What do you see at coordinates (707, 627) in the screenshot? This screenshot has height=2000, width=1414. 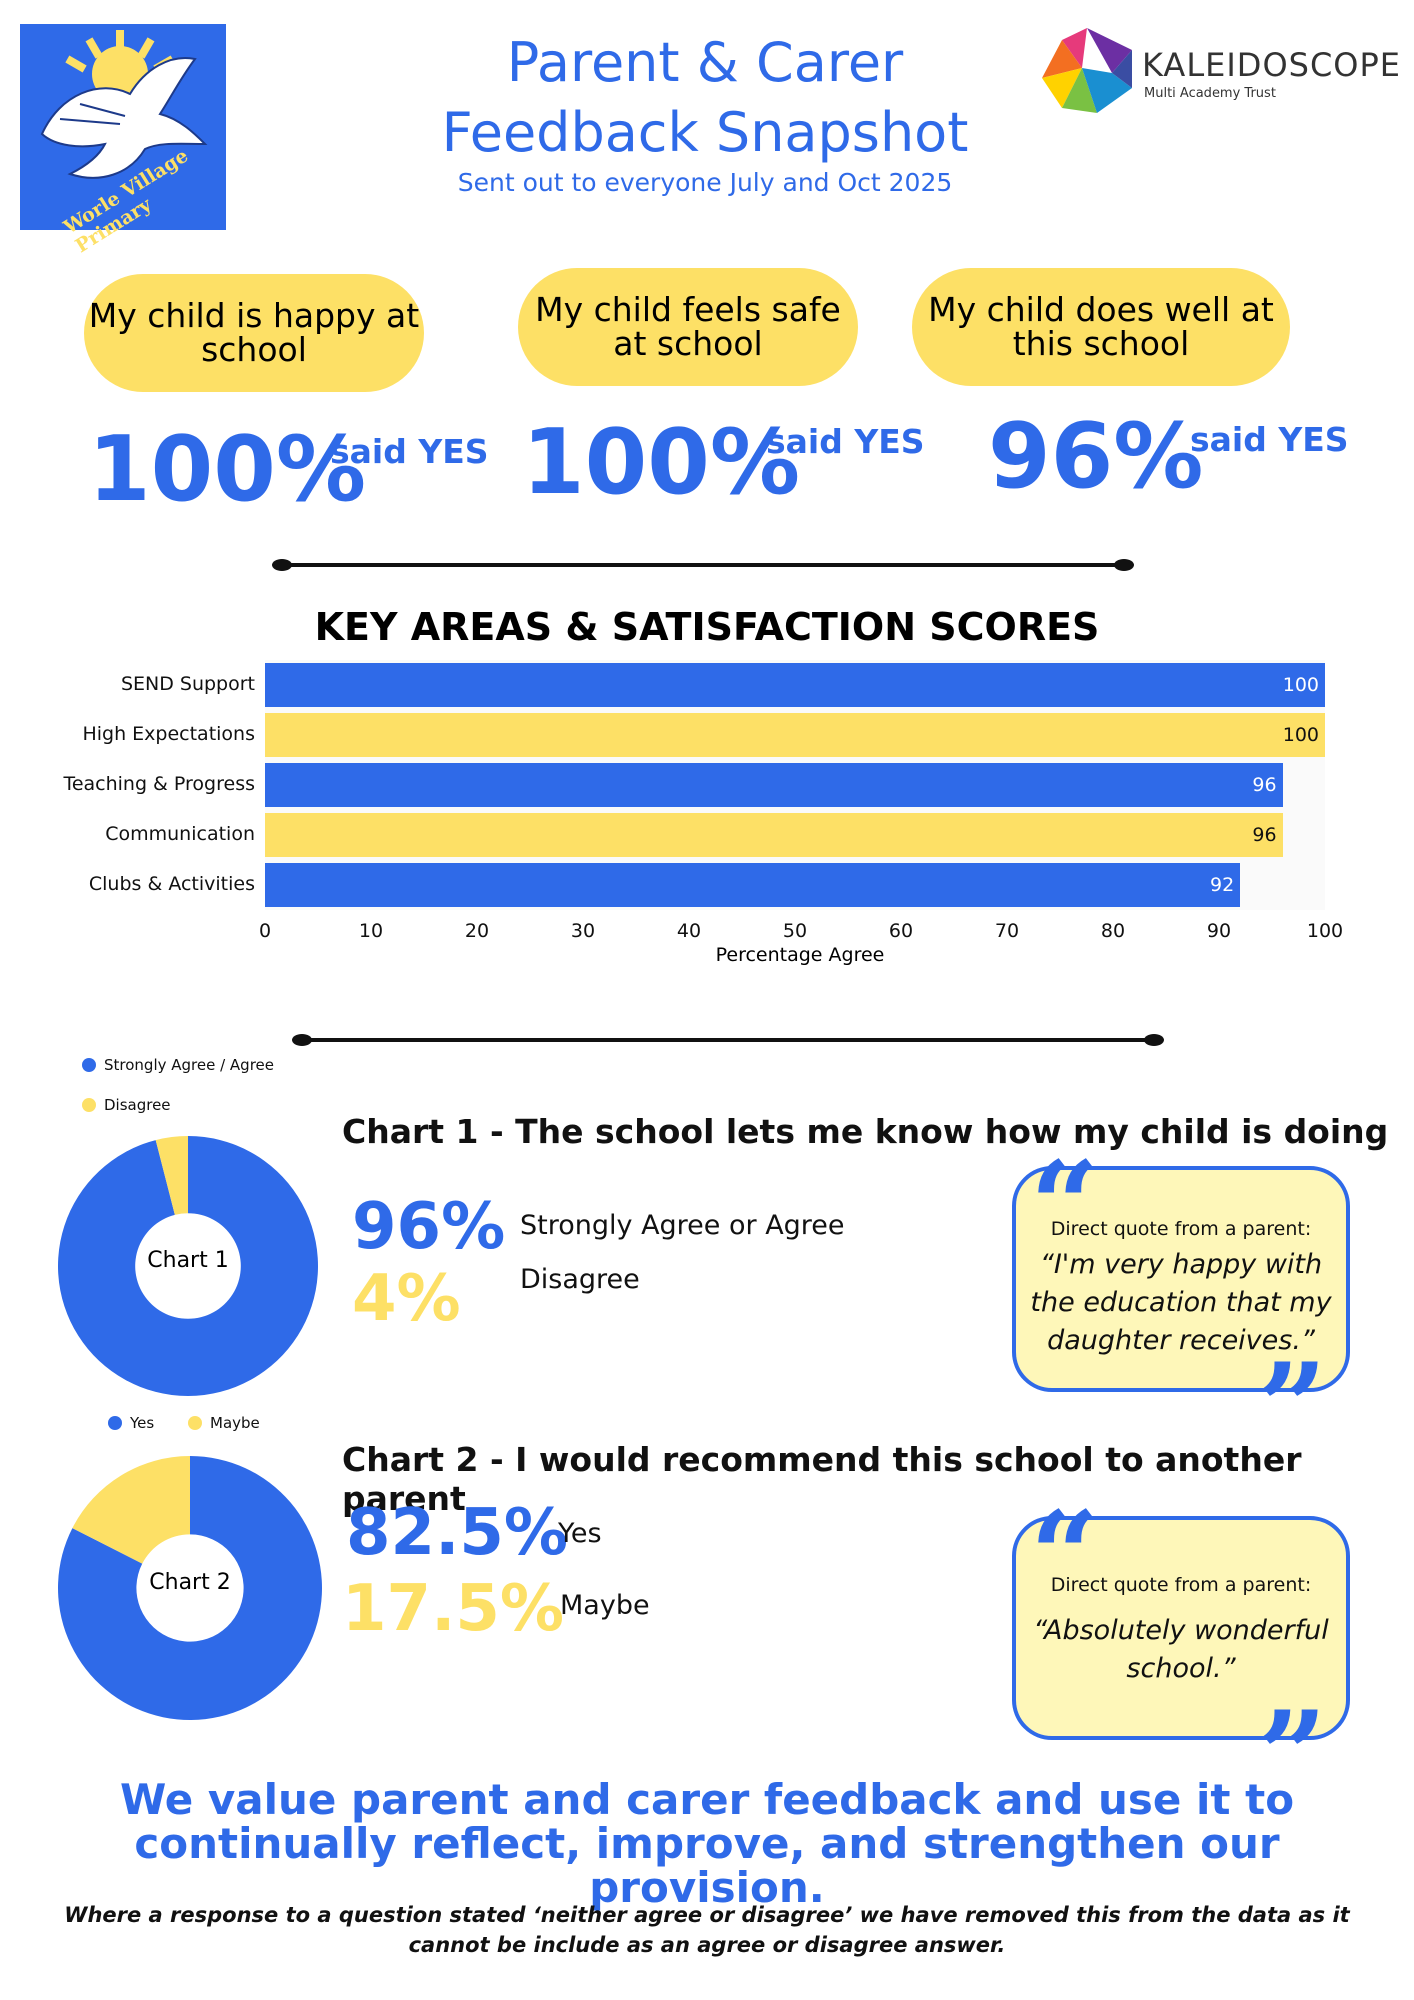 I see `bar-chart-title: KEY AREAS & SATISFACTION SCORES` at bounding box center [707, 627].